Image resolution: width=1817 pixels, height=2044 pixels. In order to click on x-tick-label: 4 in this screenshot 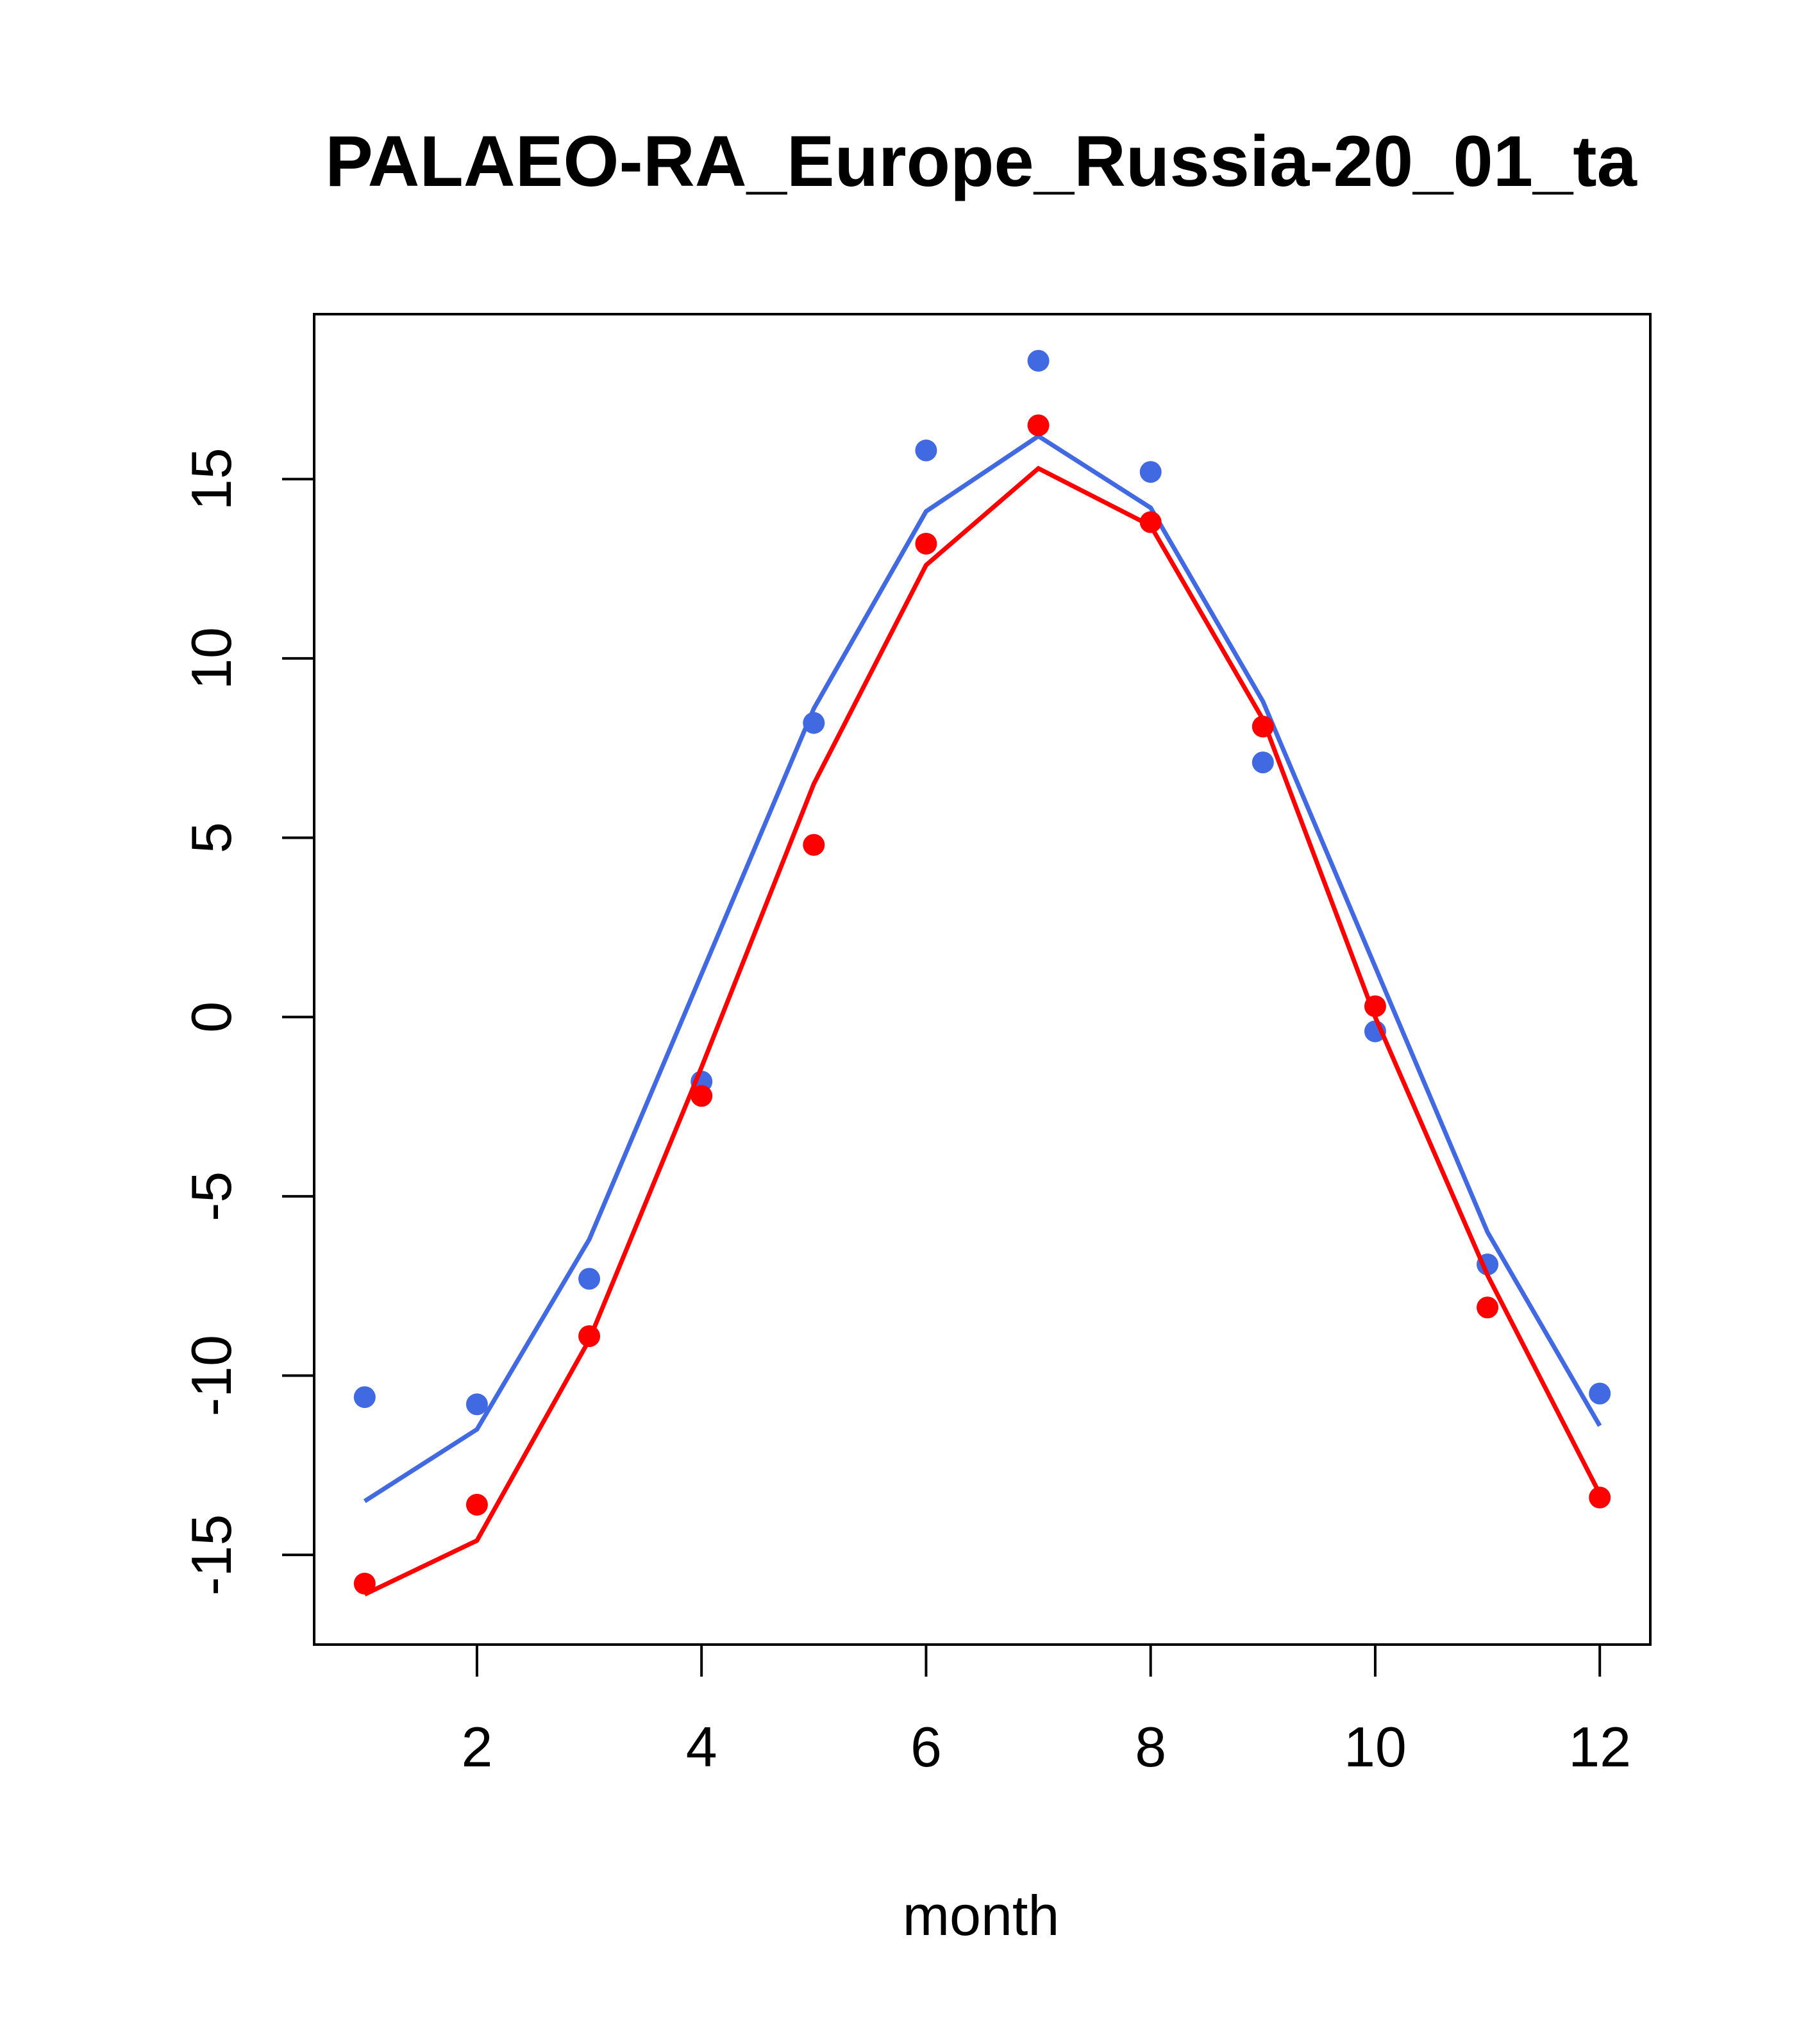, I will do `click(701, 1747)`.